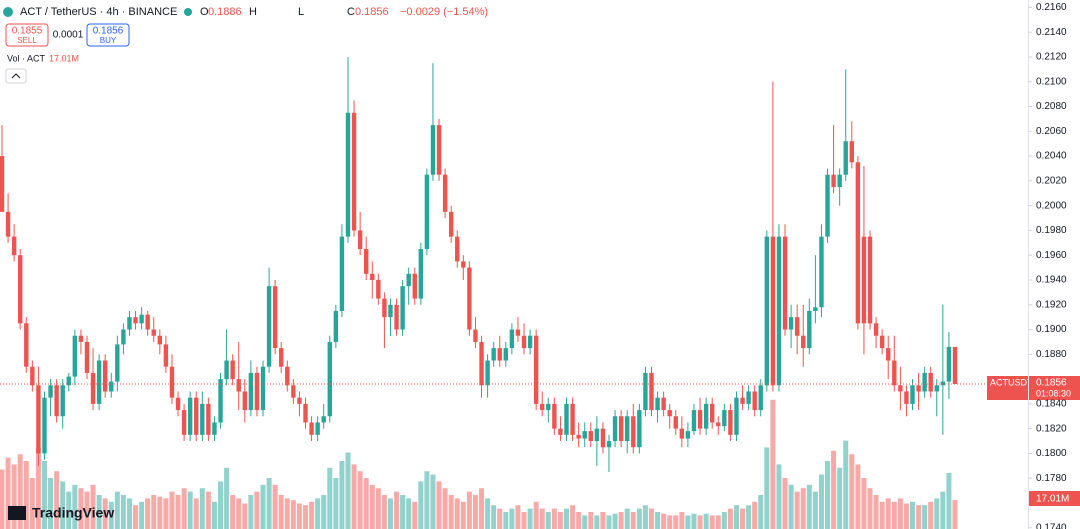  What do you see at coordinates (27, 35) in the screenshot?
I see `sell-button` at bounding box center [27, 35].